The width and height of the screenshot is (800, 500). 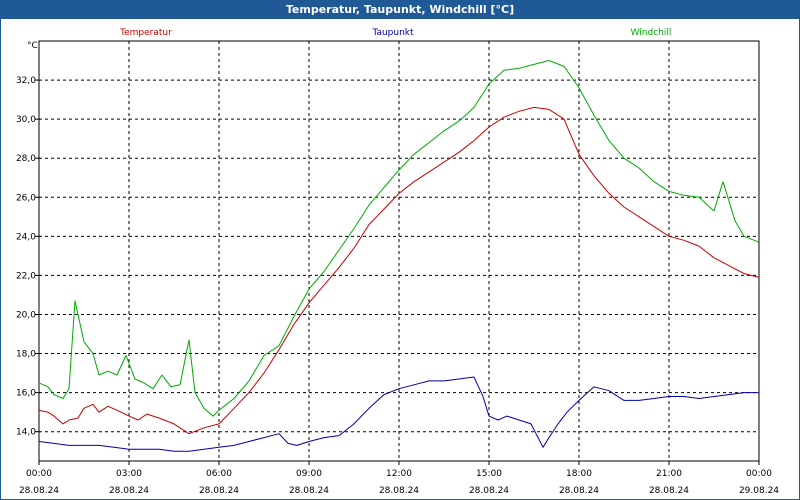 What do you see at coordinates (759, 491) in the screenshot?
I see `x-tick-date: 29.08.24` at bounding box center [759, 491].